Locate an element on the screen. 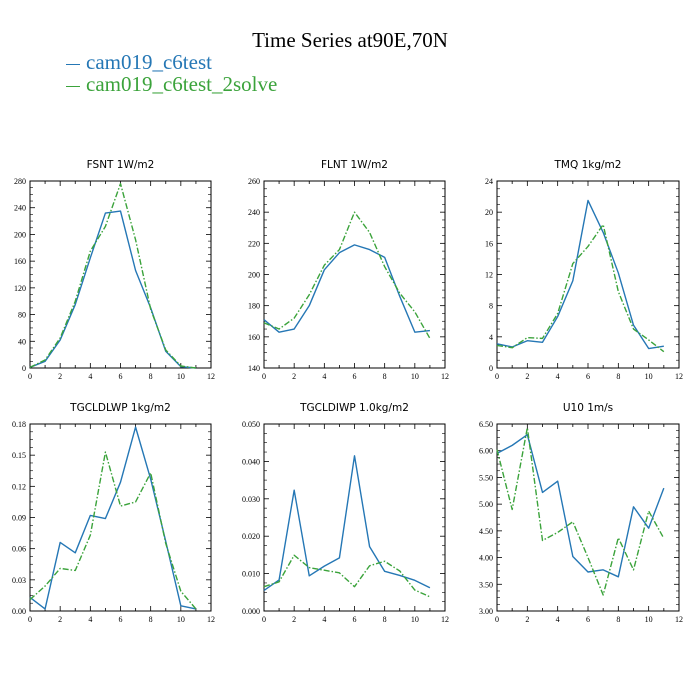 The width and height of the screenshot is (700, 700). legend-label: cam019_c6test_2solve is located at coordinates (182, 84).